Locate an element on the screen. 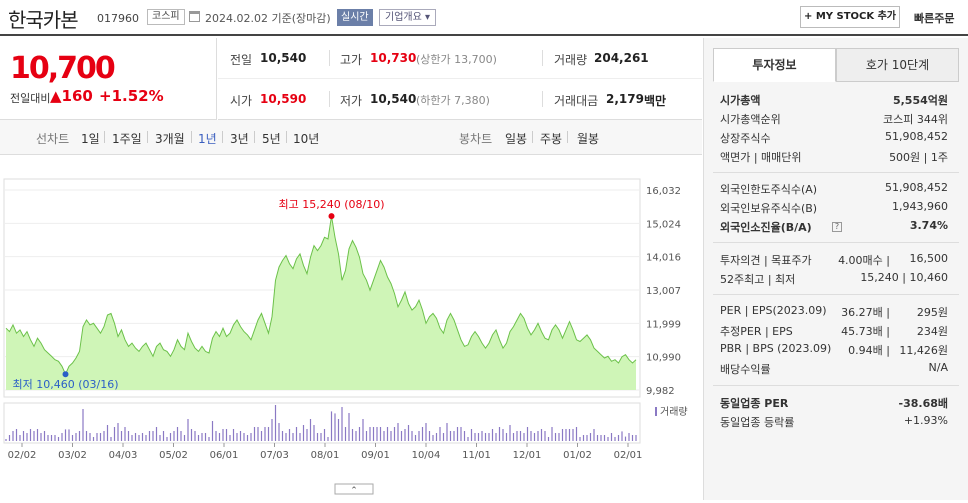 The height and width of the screenshot is (503, 968). period-3y: 3년 is located at coordinates (239, 139).